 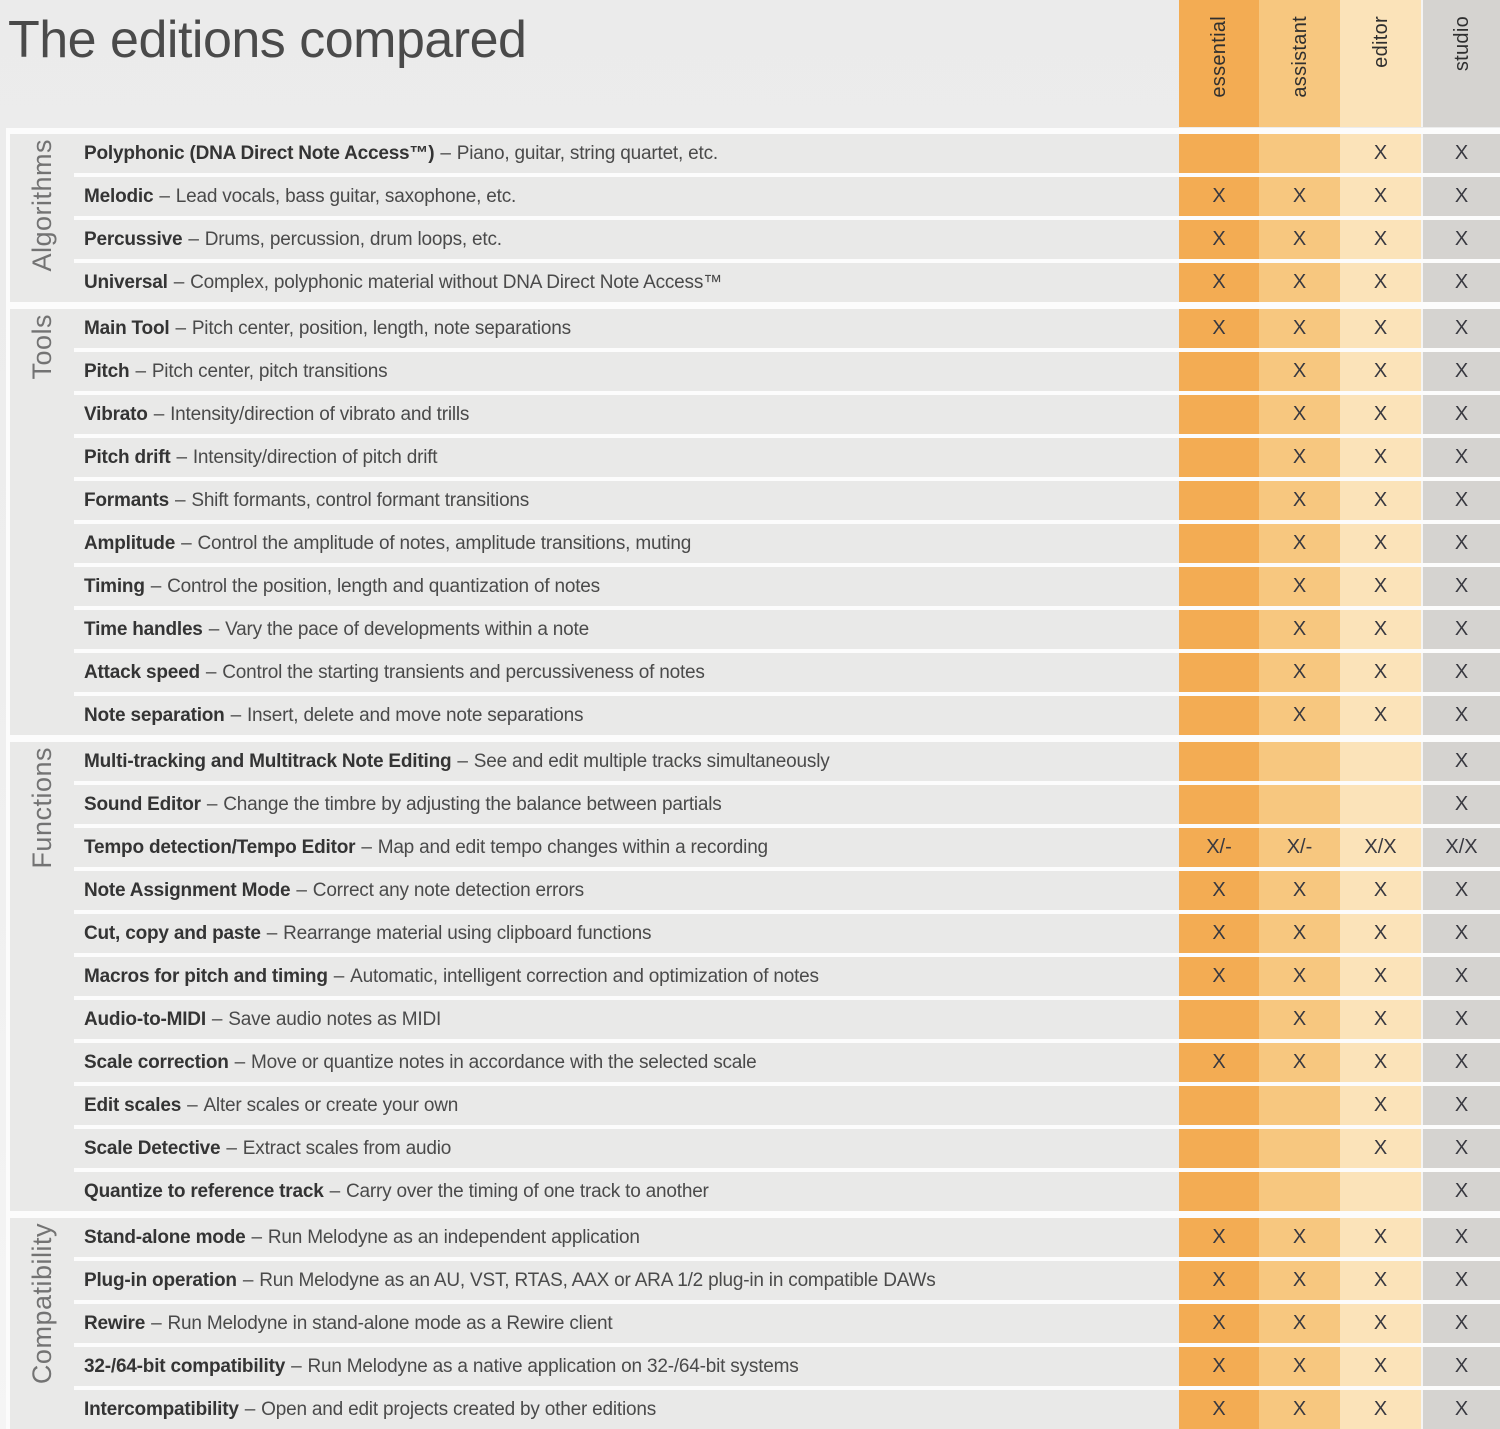 I want to click on column-header-label: studio, so click(x=1461, y=44).